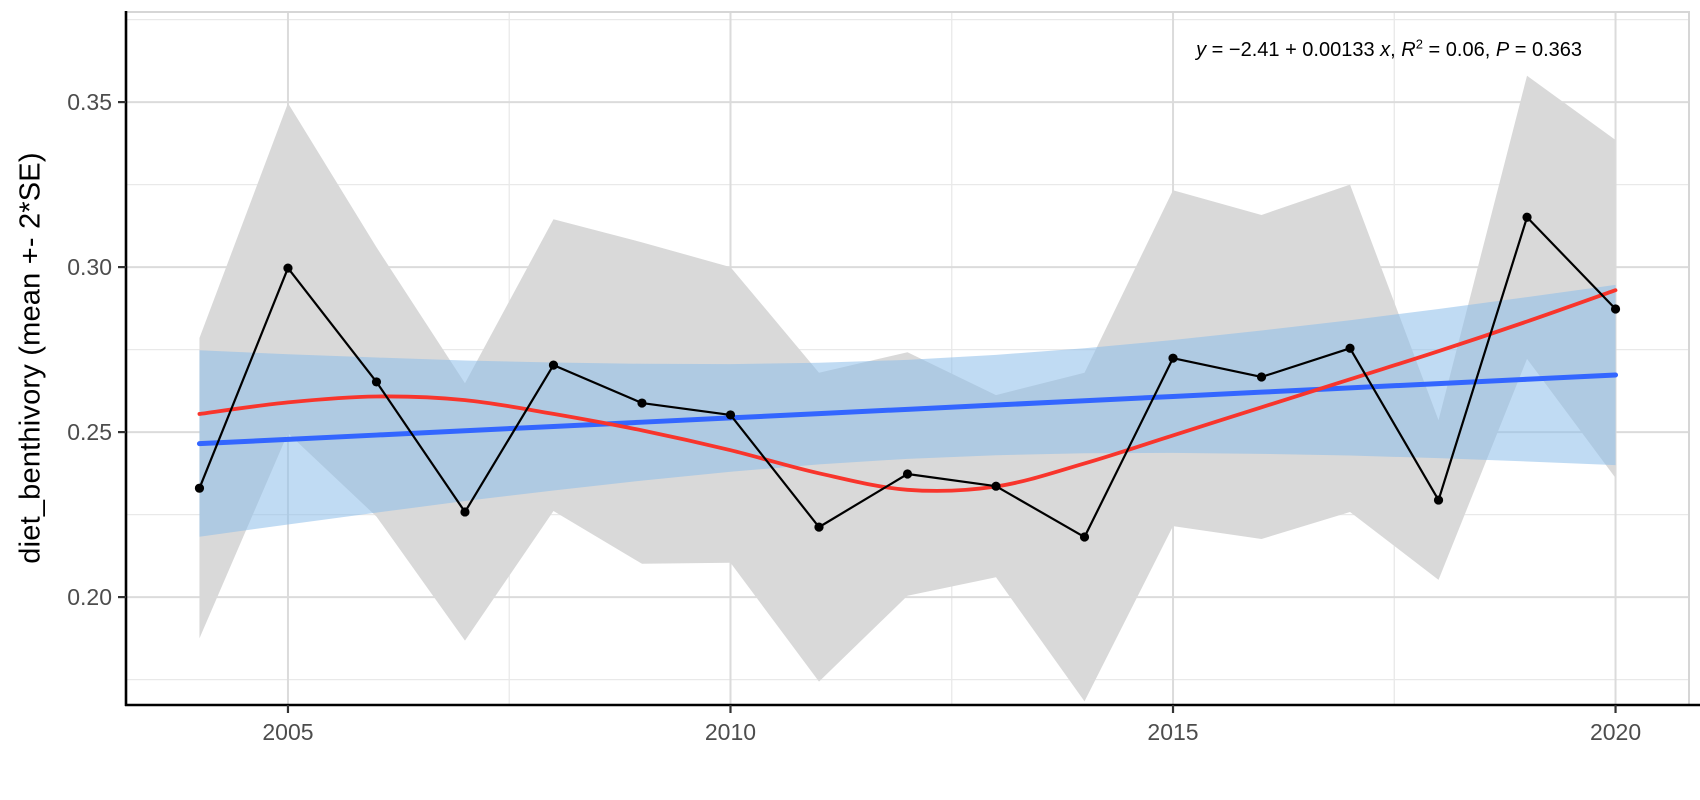  What do you see at coordinates (89, 432) in the screenshot?
I see `y-tick-label: 0.25` at bounding box center [89, 432].